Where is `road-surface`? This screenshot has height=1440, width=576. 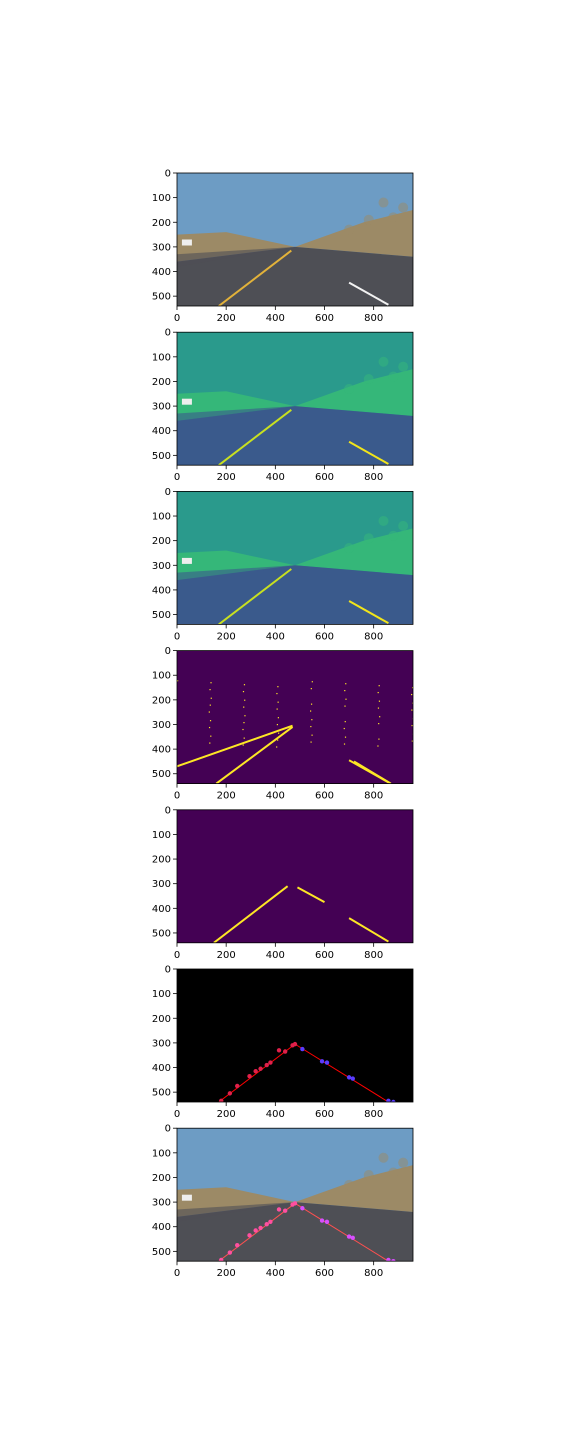 road-surface is located at coordinates (295, 436).